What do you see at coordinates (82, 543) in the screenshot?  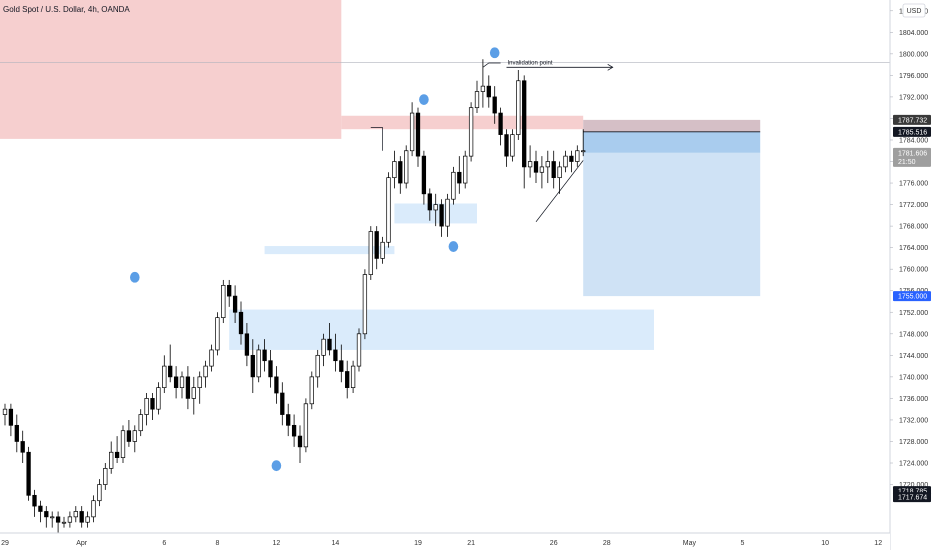 I see `time-tick-label: Apr` at bounding box center [82, 543].